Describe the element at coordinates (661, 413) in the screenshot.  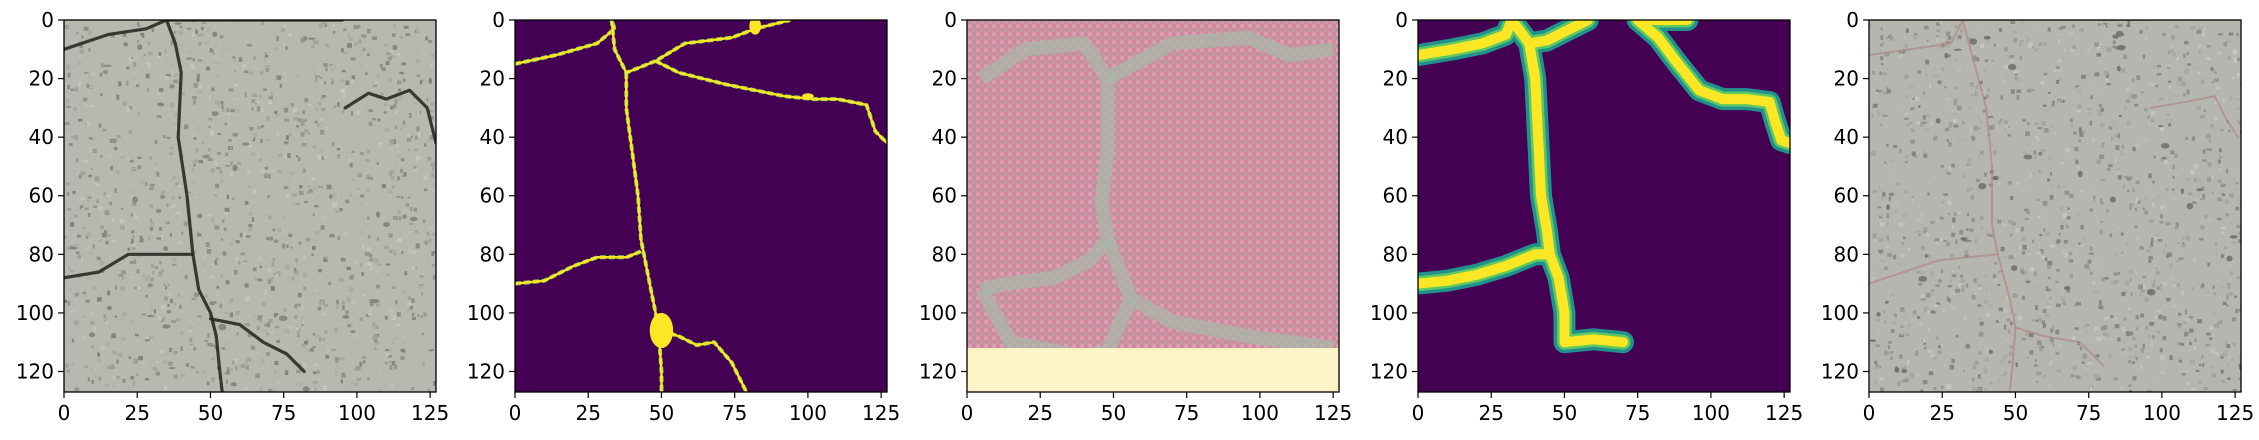
I see `x-tick-label: 50` at that location.